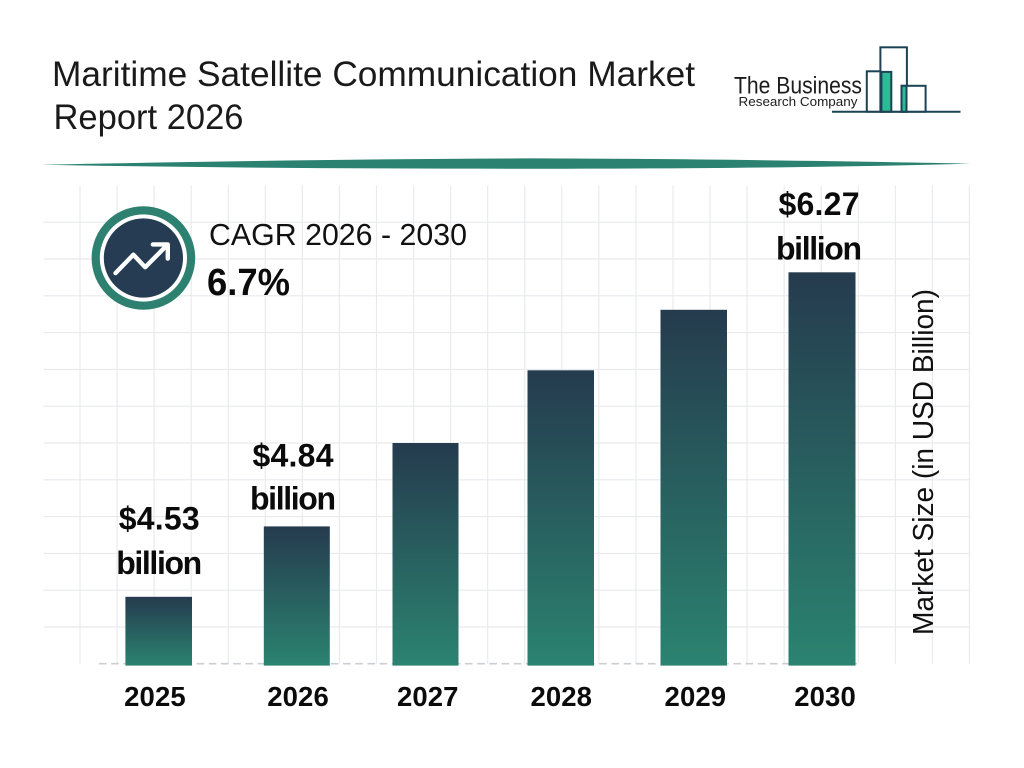  I want to click on svg-text: $4.84, so click(293, 456).